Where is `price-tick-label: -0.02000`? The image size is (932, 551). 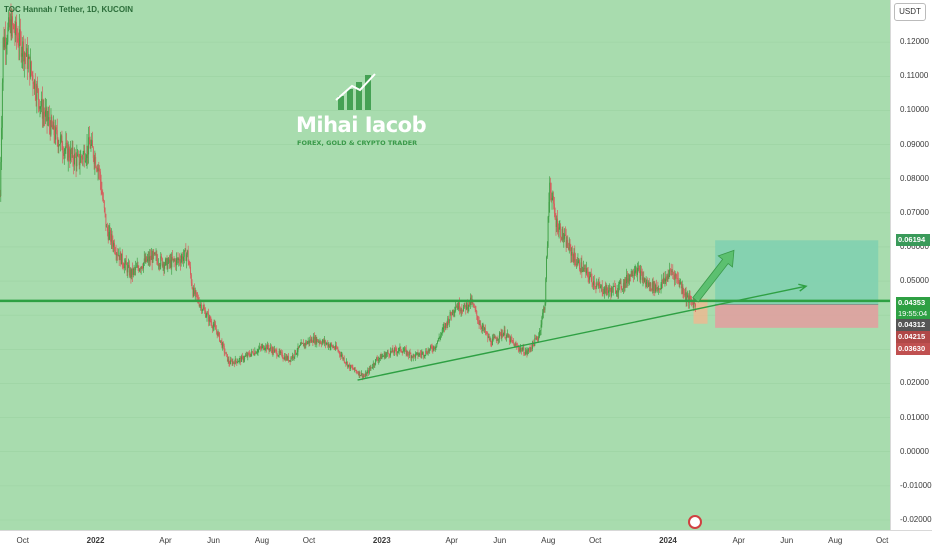 price-tick-label: -0.02000 is located at coordinates (916, 519).